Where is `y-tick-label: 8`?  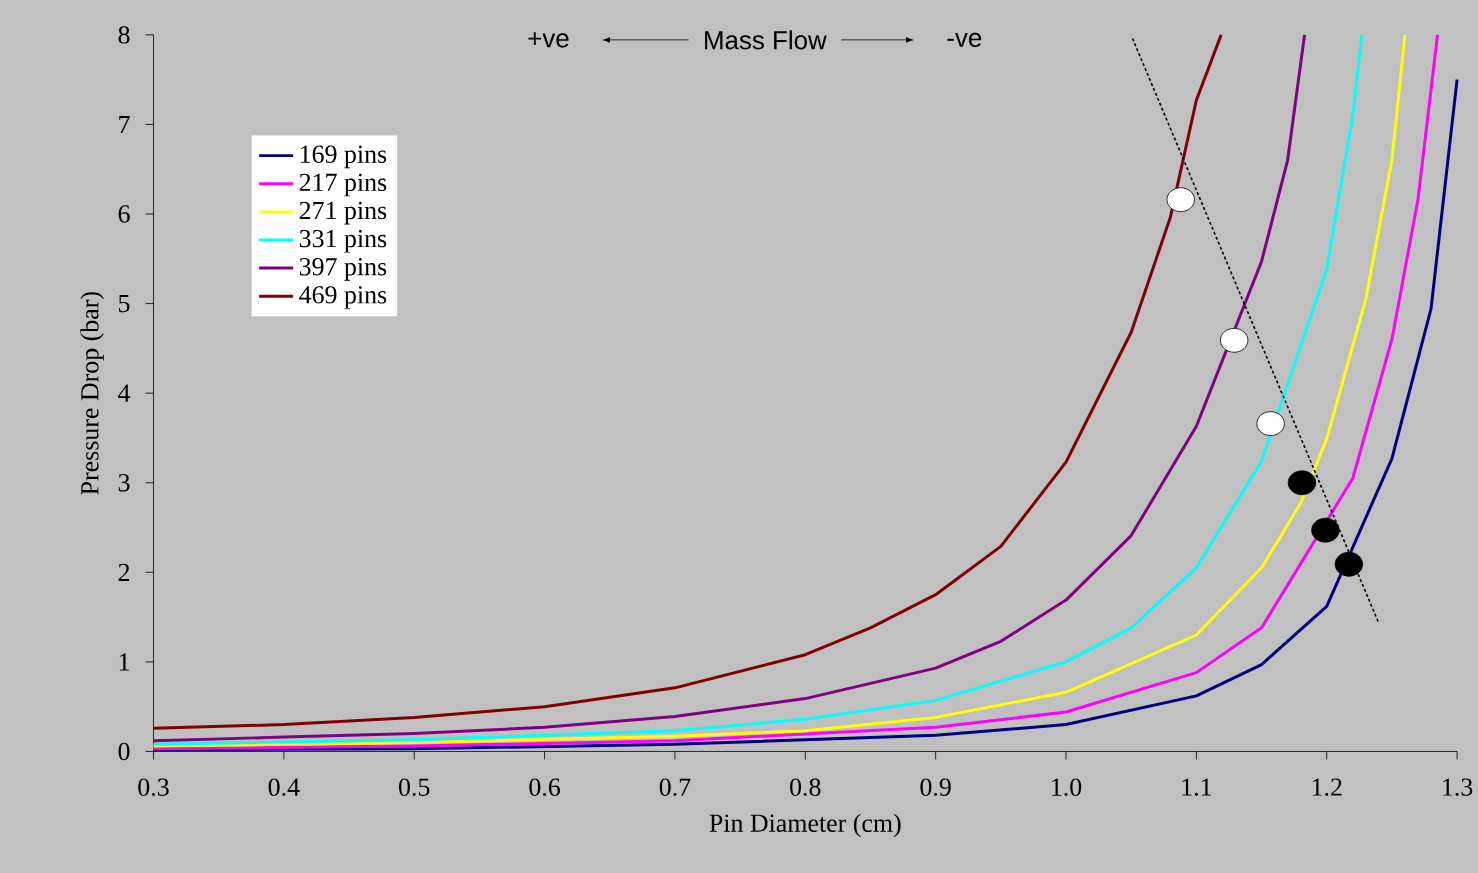 y-tick-label: 8 is located at coordinates (124, 35).